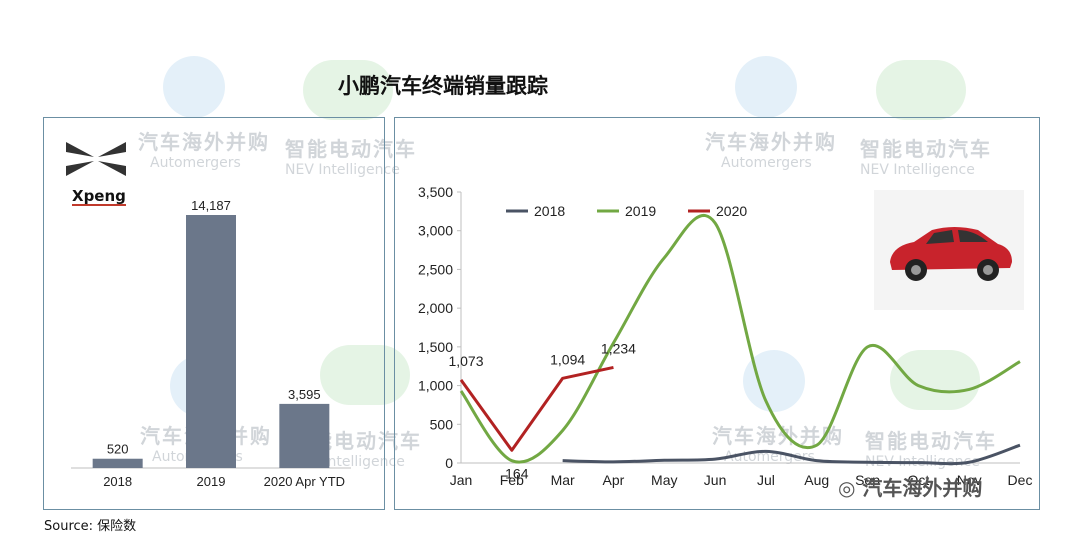  What do you see at coordinates (791, 454) in the screenshot?
I see `series-line-2018` at bounding box center [791, 454].